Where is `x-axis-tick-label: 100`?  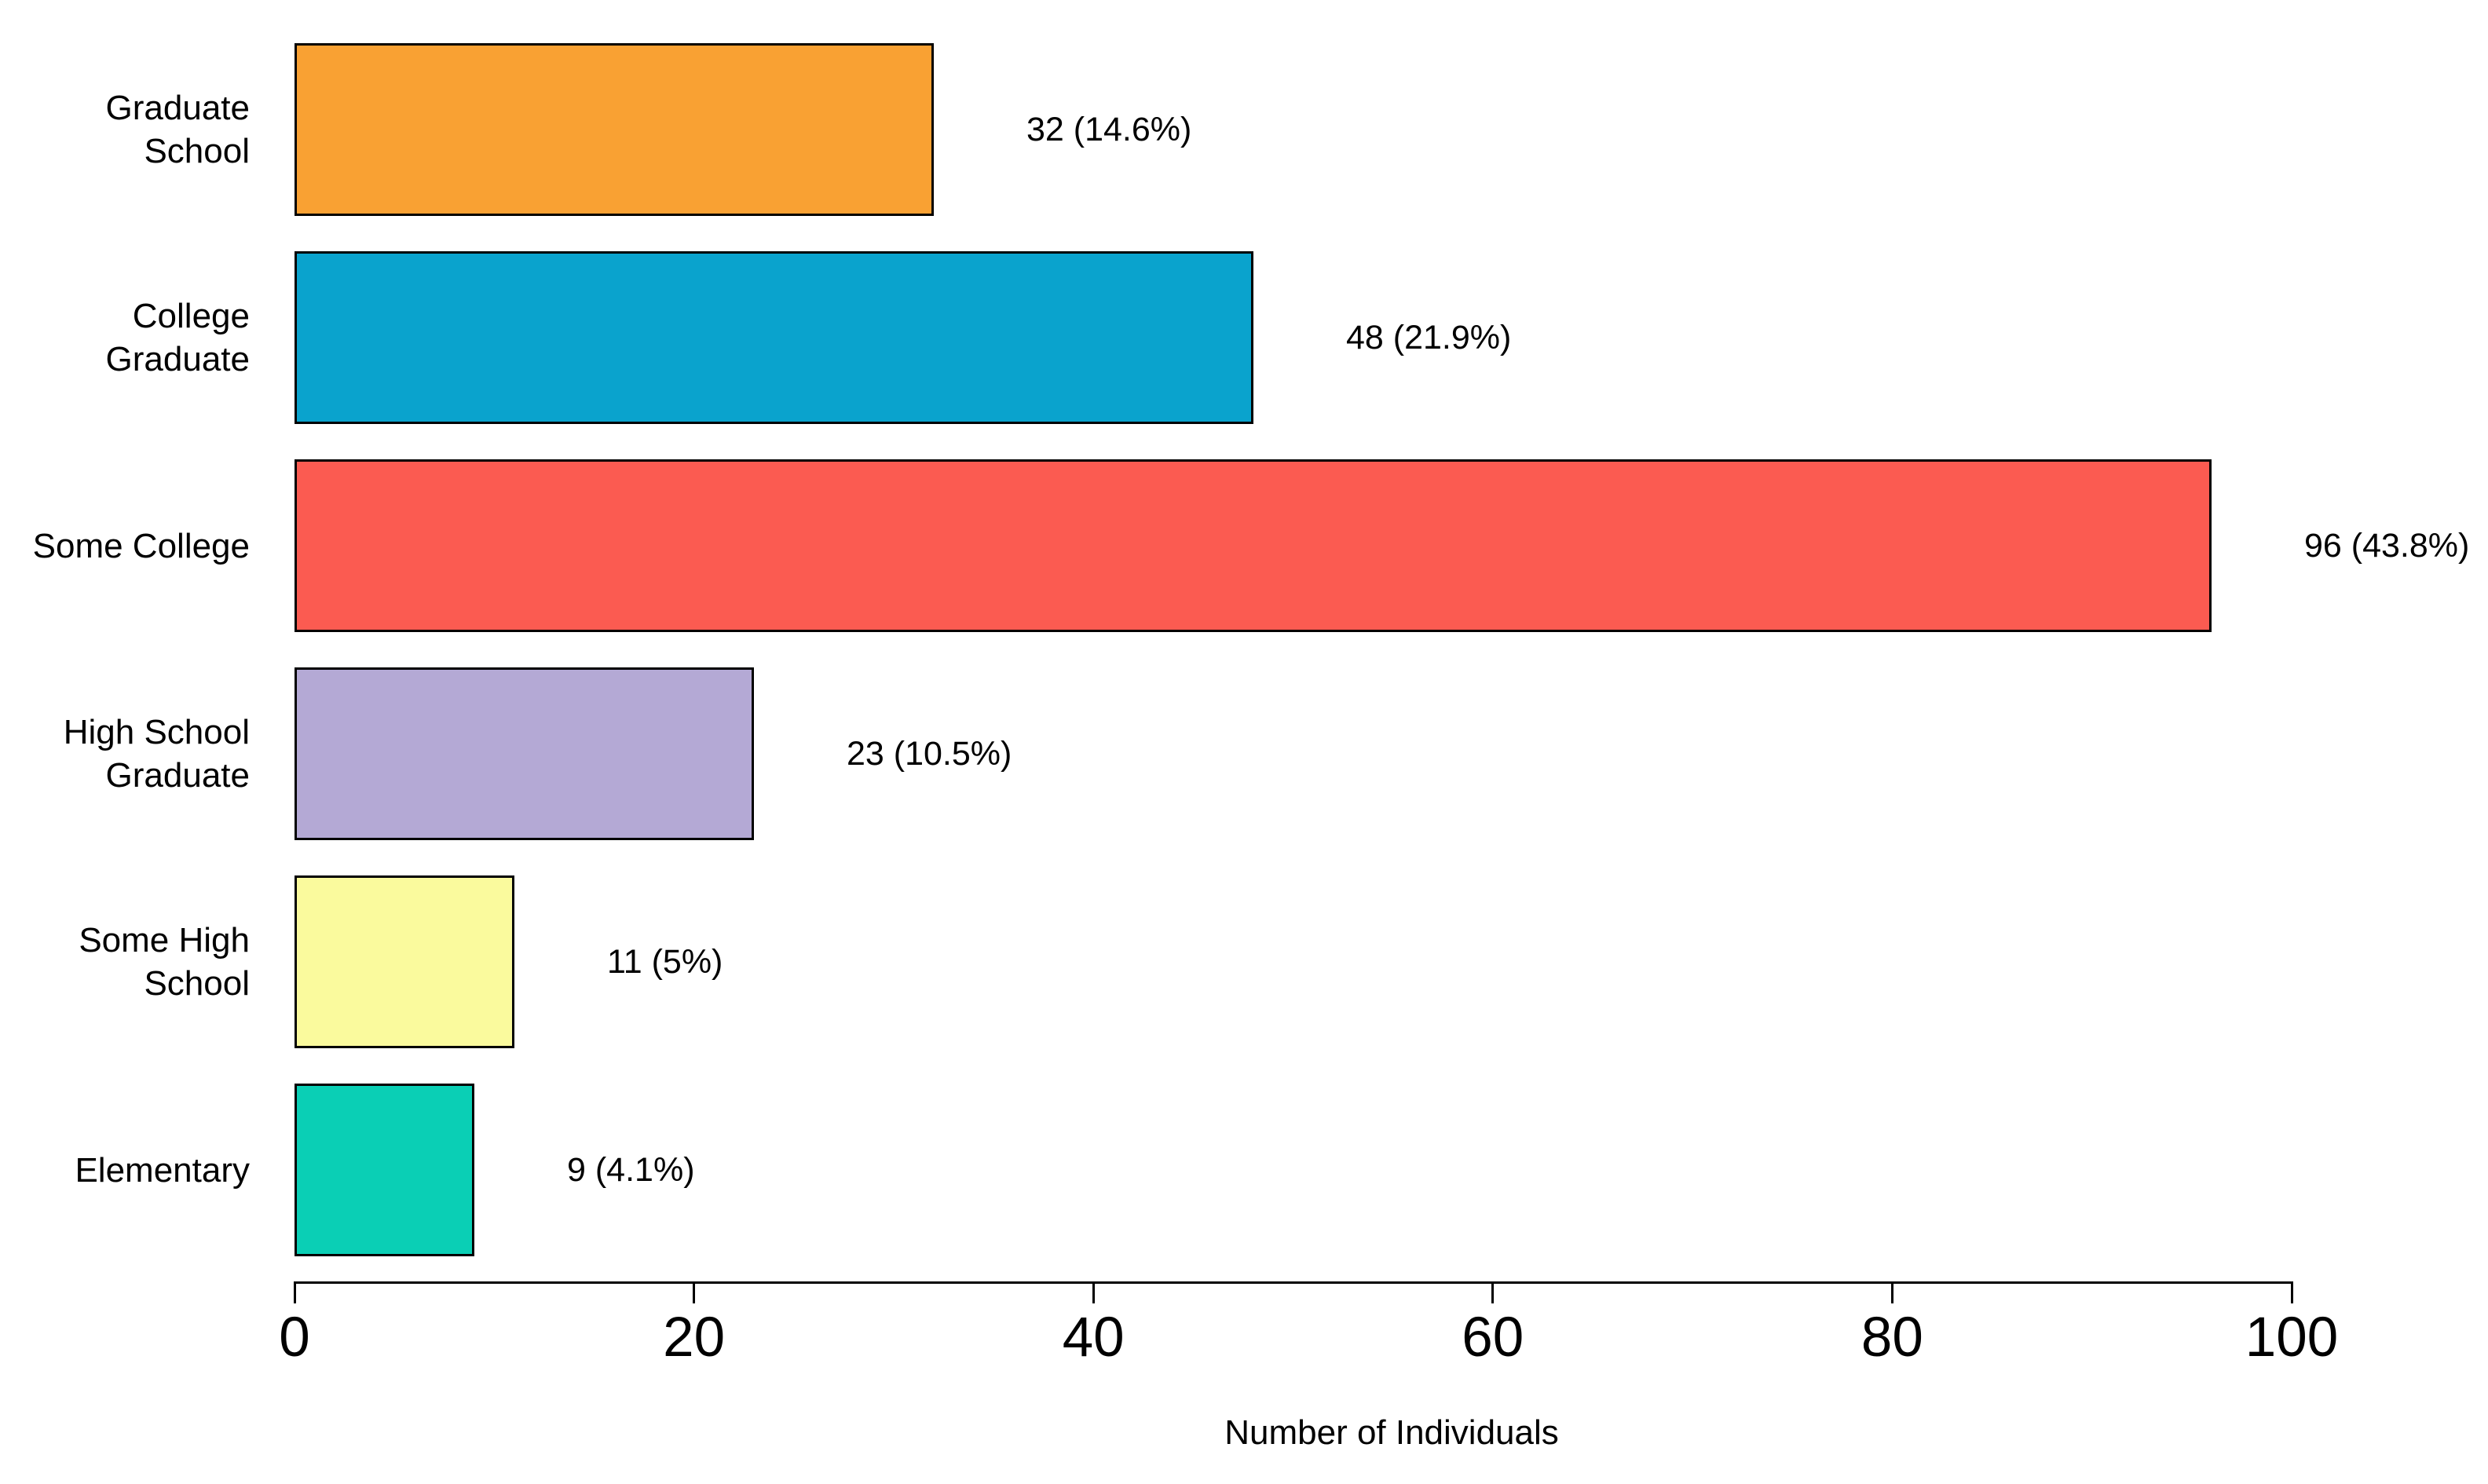
x-axis-tick-label: 100 is located at coordinates (2292, 1338).